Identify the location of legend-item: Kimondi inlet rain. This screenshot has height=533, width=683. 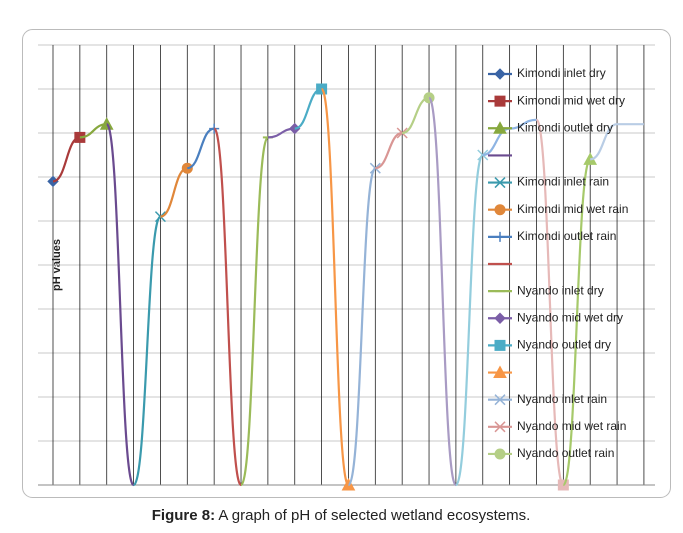
(548, 182).